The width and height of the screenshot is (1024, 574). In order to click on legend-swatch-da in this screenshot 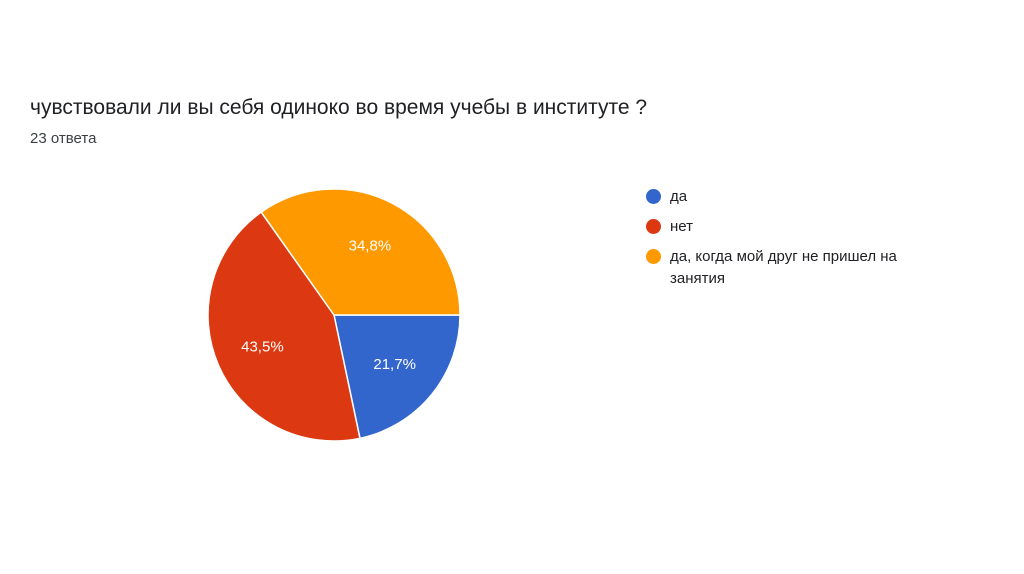, I will do `click(653, 196)`.